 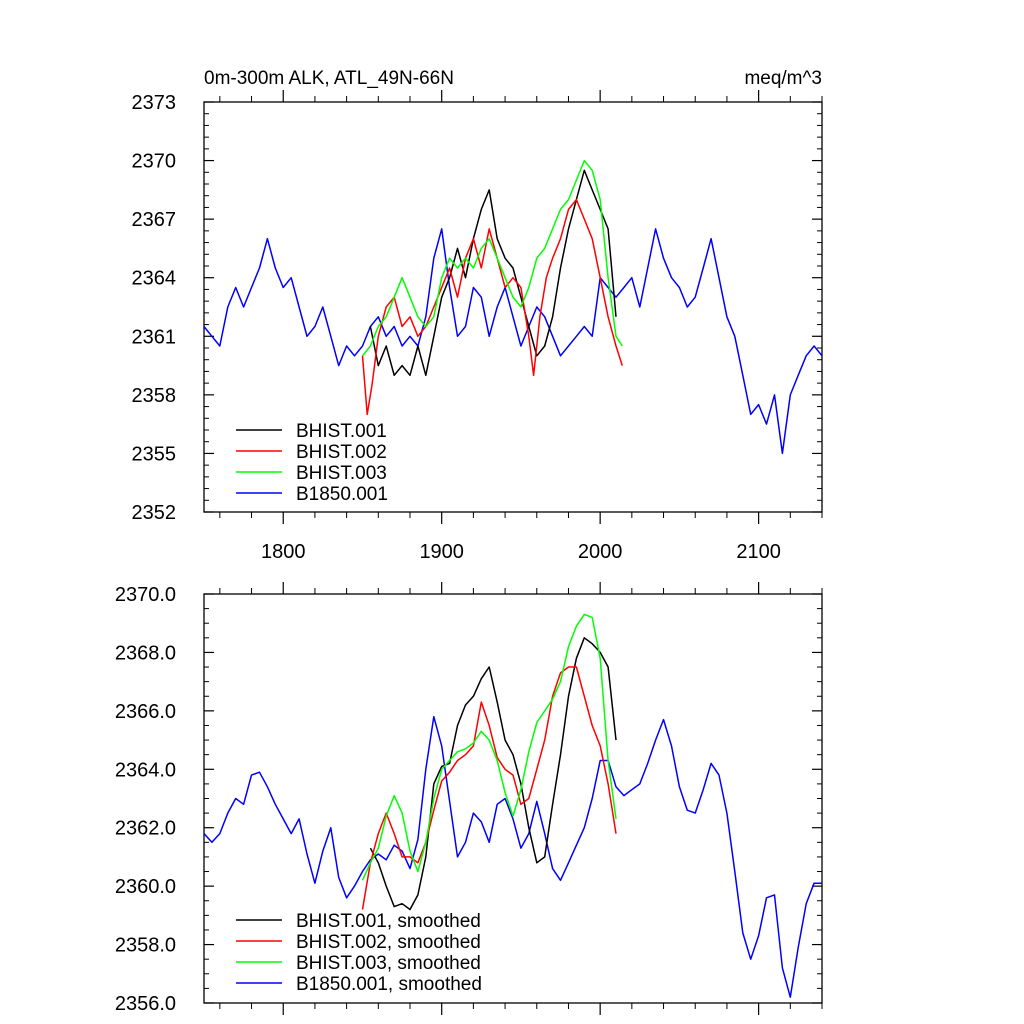 I want to click on y-tick-label: 2364, so click(x=154, y=279).